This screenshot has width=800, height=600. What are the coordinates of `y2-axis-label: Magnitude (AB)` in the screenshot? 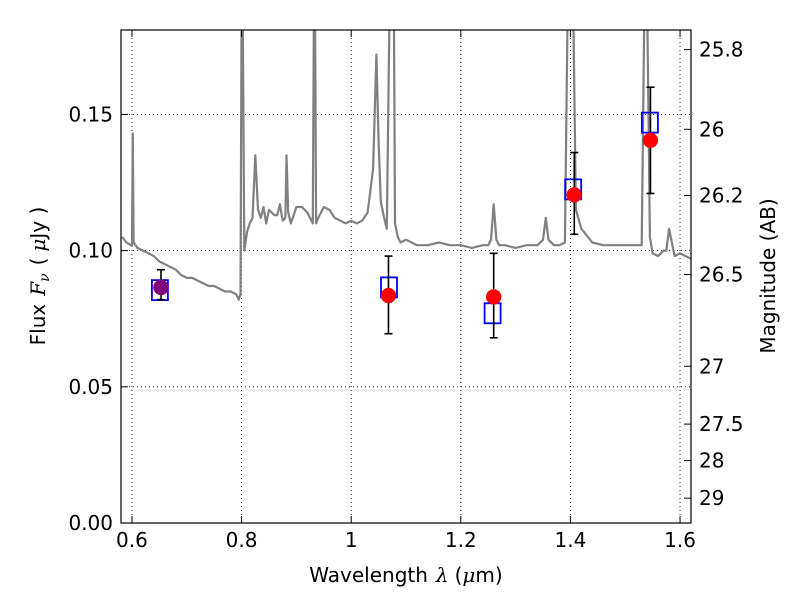 It's located at (768, 275).